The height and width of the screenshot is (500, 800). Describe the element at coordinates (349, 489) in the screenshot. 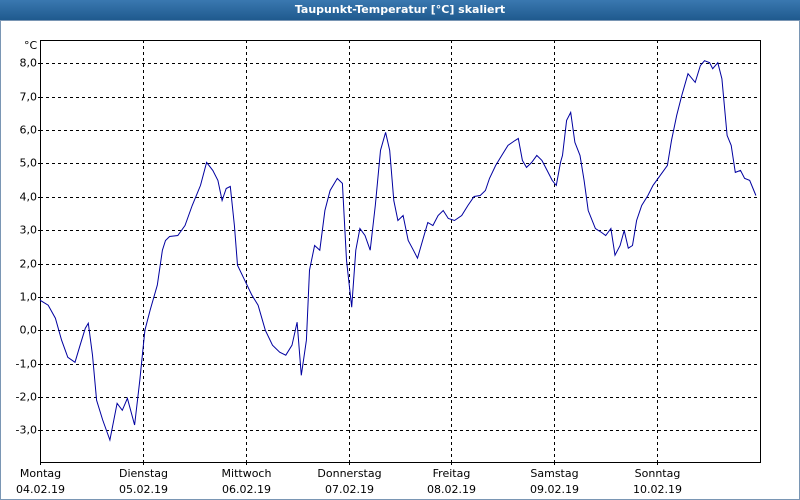

I see `x-tick-date: 07.02.19` at that location.